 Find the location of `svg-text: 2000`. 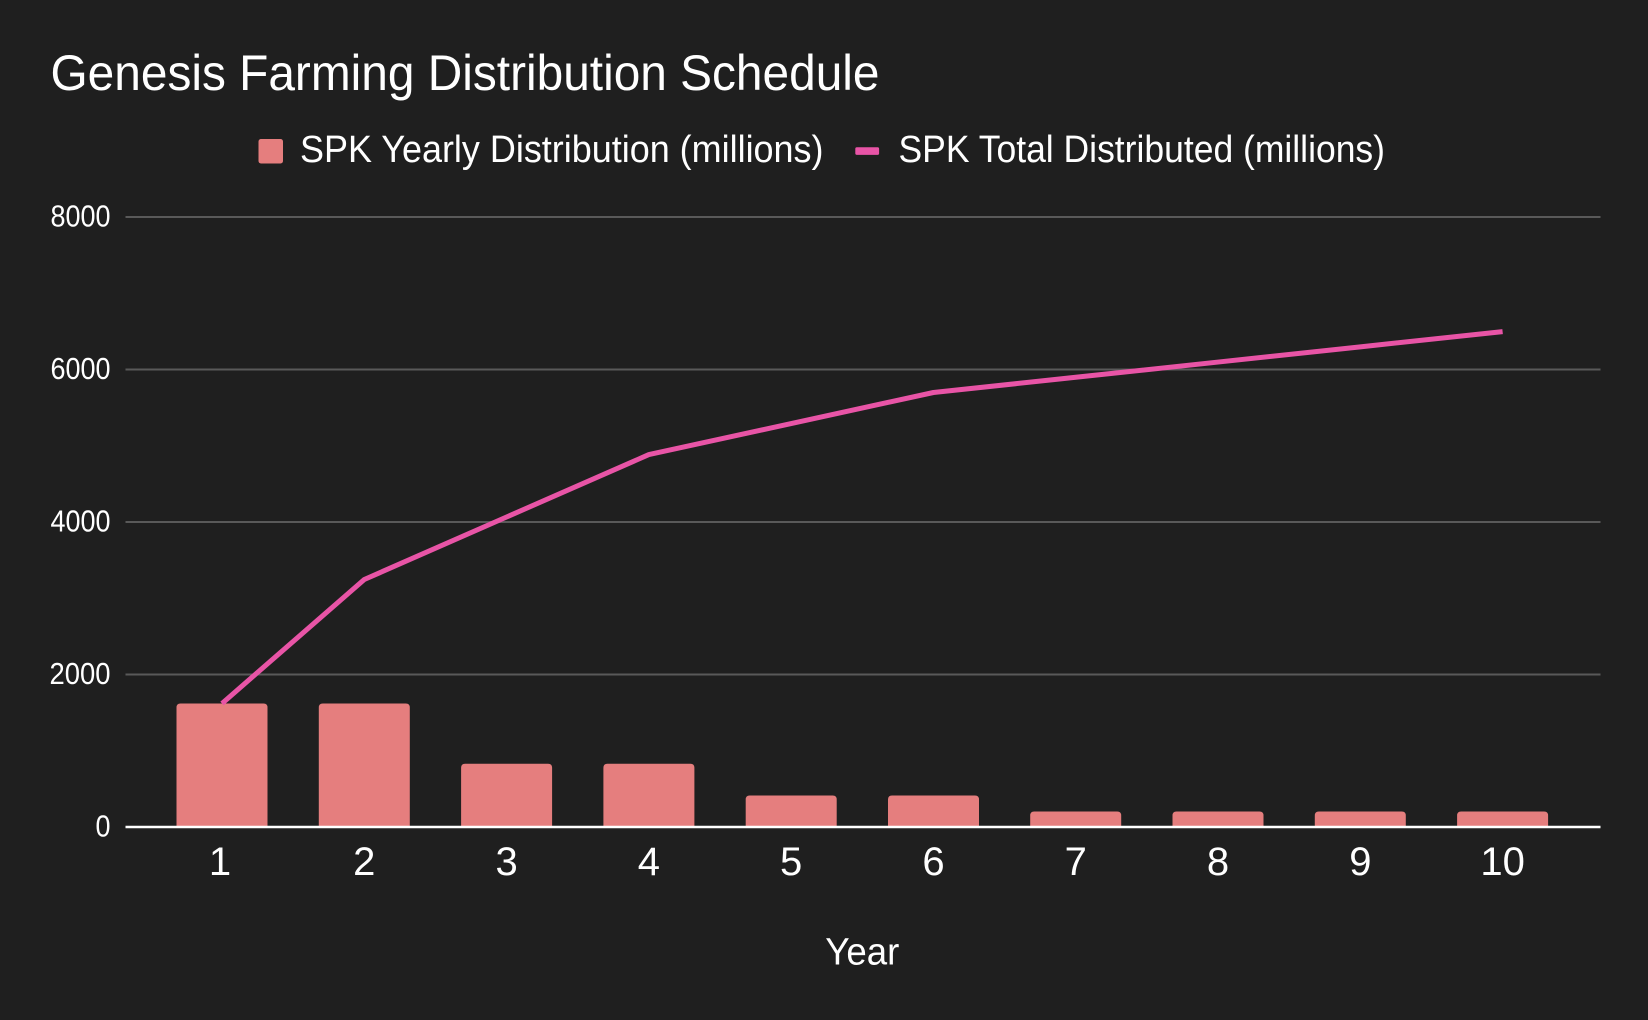

svg-text: 2000 is located at coordinates (80, 673).